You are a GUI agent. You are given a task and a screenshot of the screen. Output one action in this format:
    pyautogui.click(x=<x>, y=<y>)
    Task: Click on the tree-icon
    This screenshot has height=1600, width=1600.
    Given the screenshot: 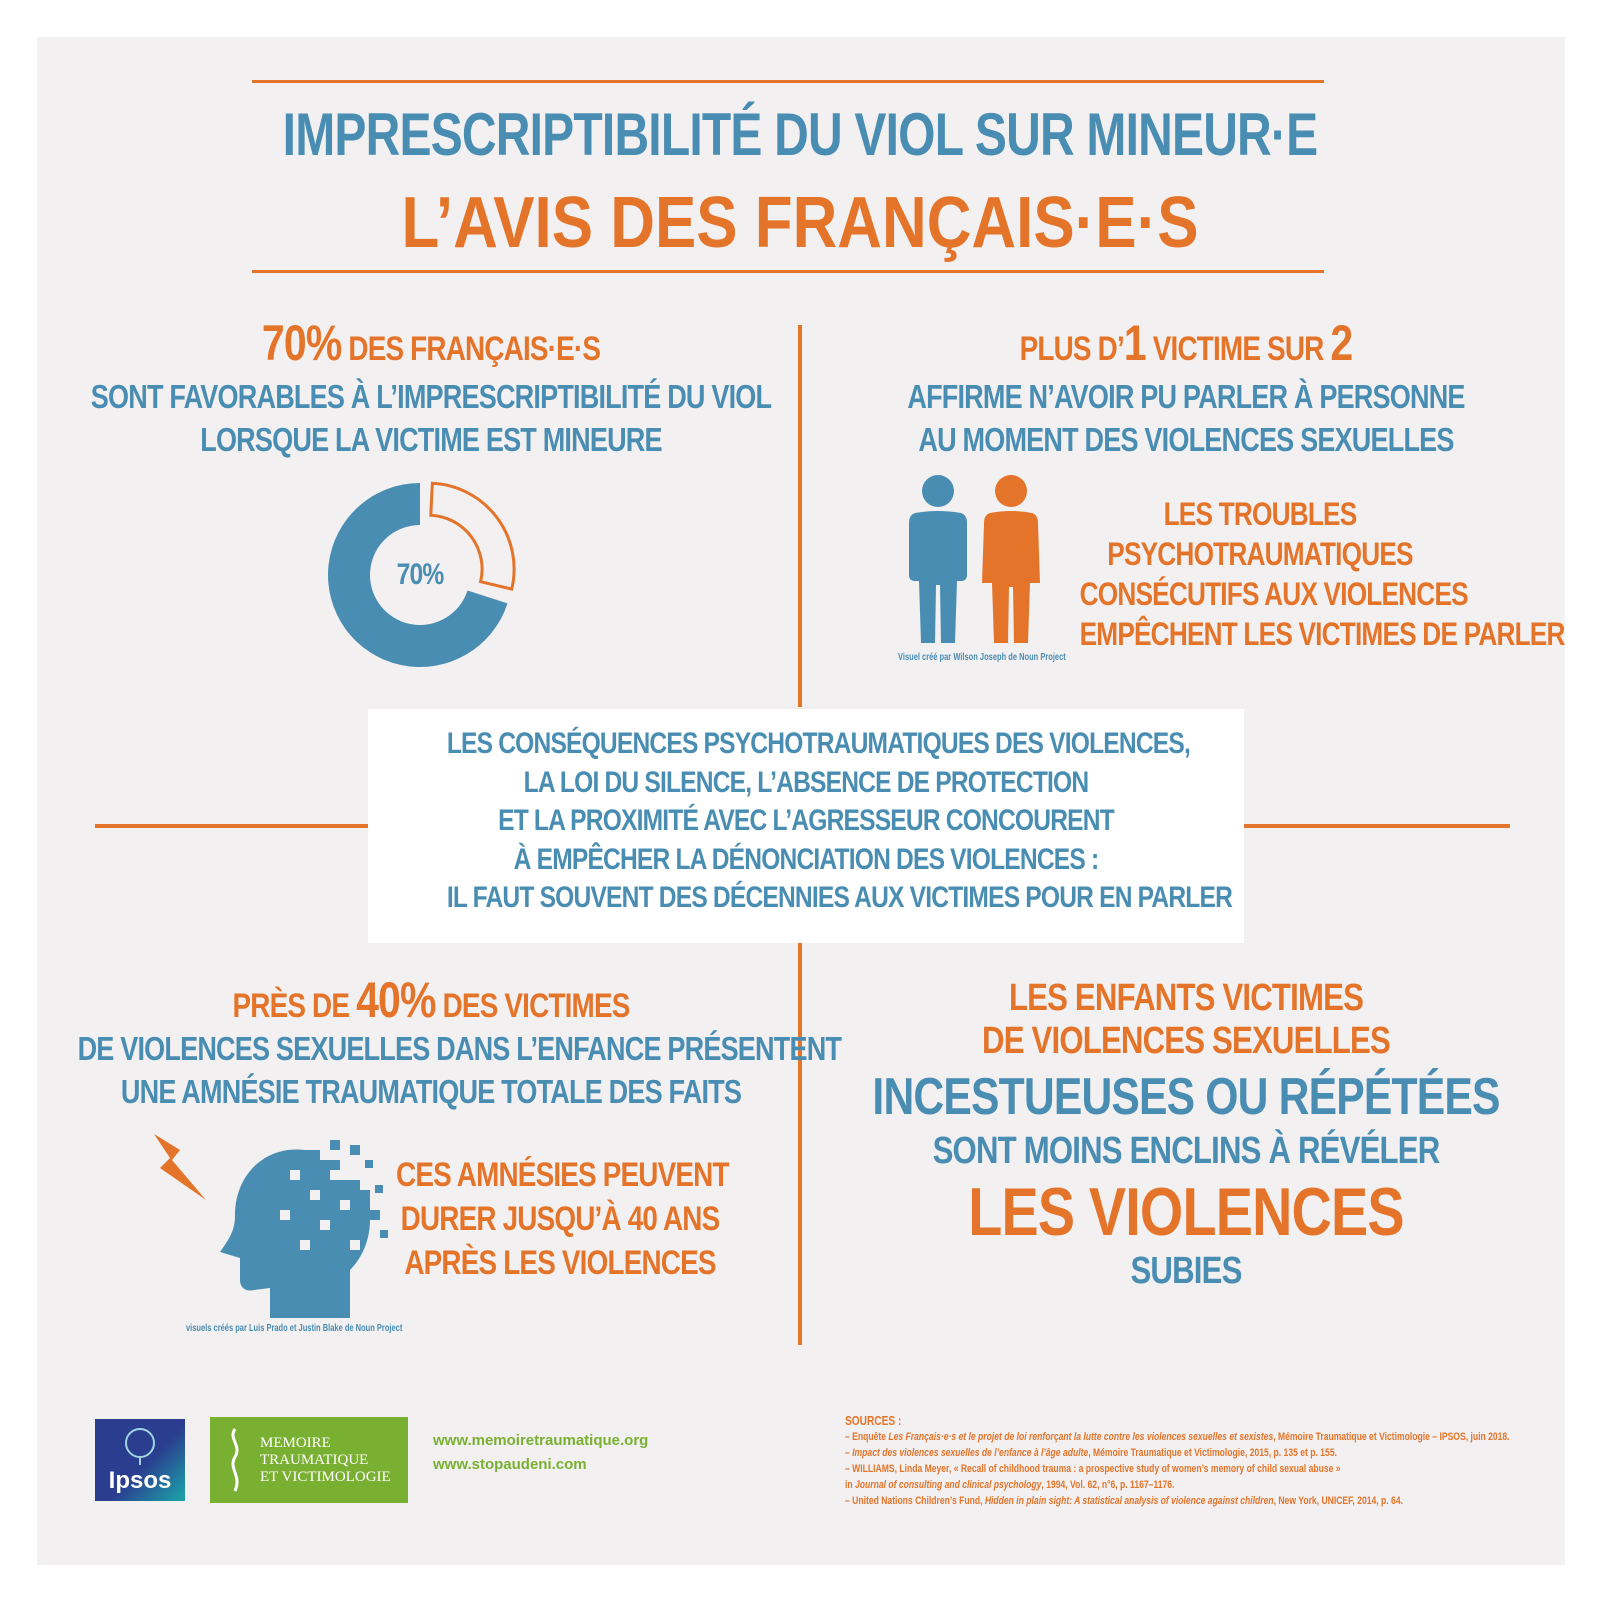 What is the action you would take?
    pyautogui.click(x=140, y=1446)
    